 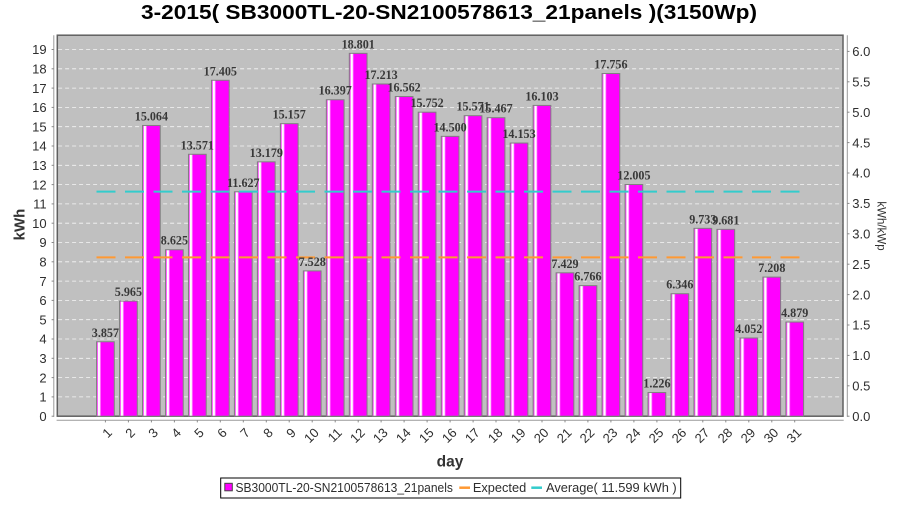 I want to click on svg-text: 6.346, so click(x=679, y=285).